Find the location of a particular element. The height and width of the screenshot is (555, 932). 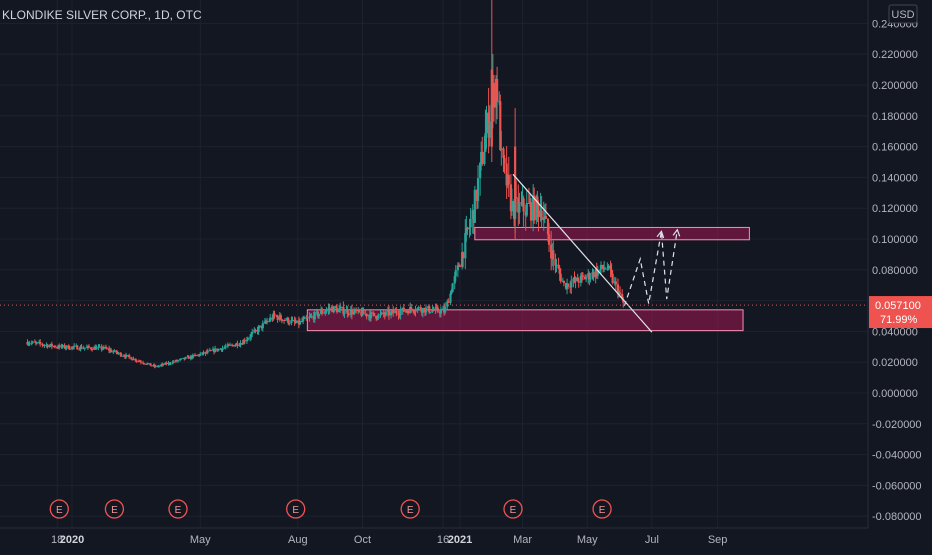

price-zone is located at coordinates (525, 320).